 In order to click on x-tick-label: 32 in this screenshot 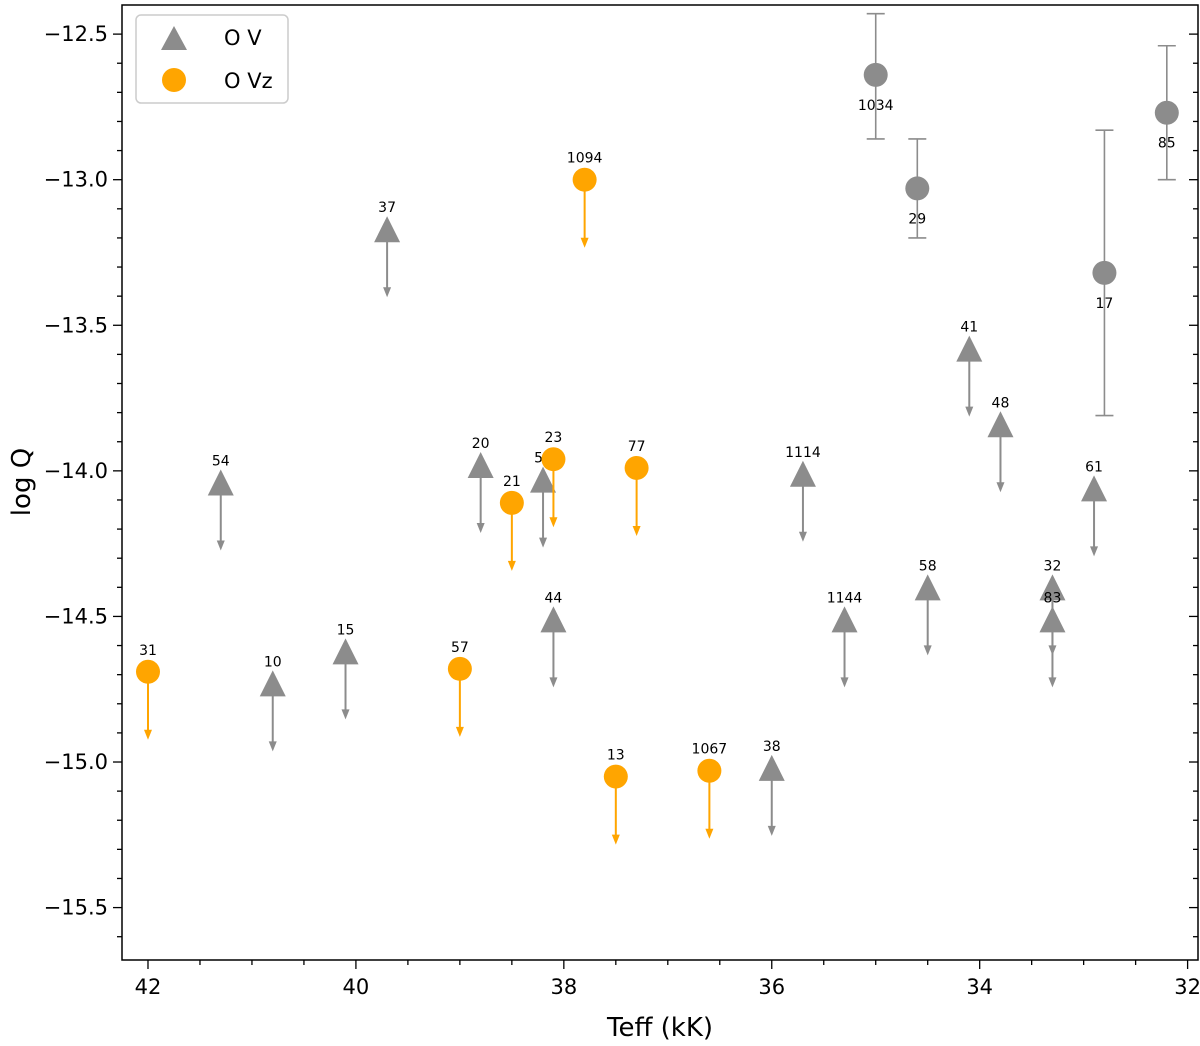, I will do `click(1187, 987)`.